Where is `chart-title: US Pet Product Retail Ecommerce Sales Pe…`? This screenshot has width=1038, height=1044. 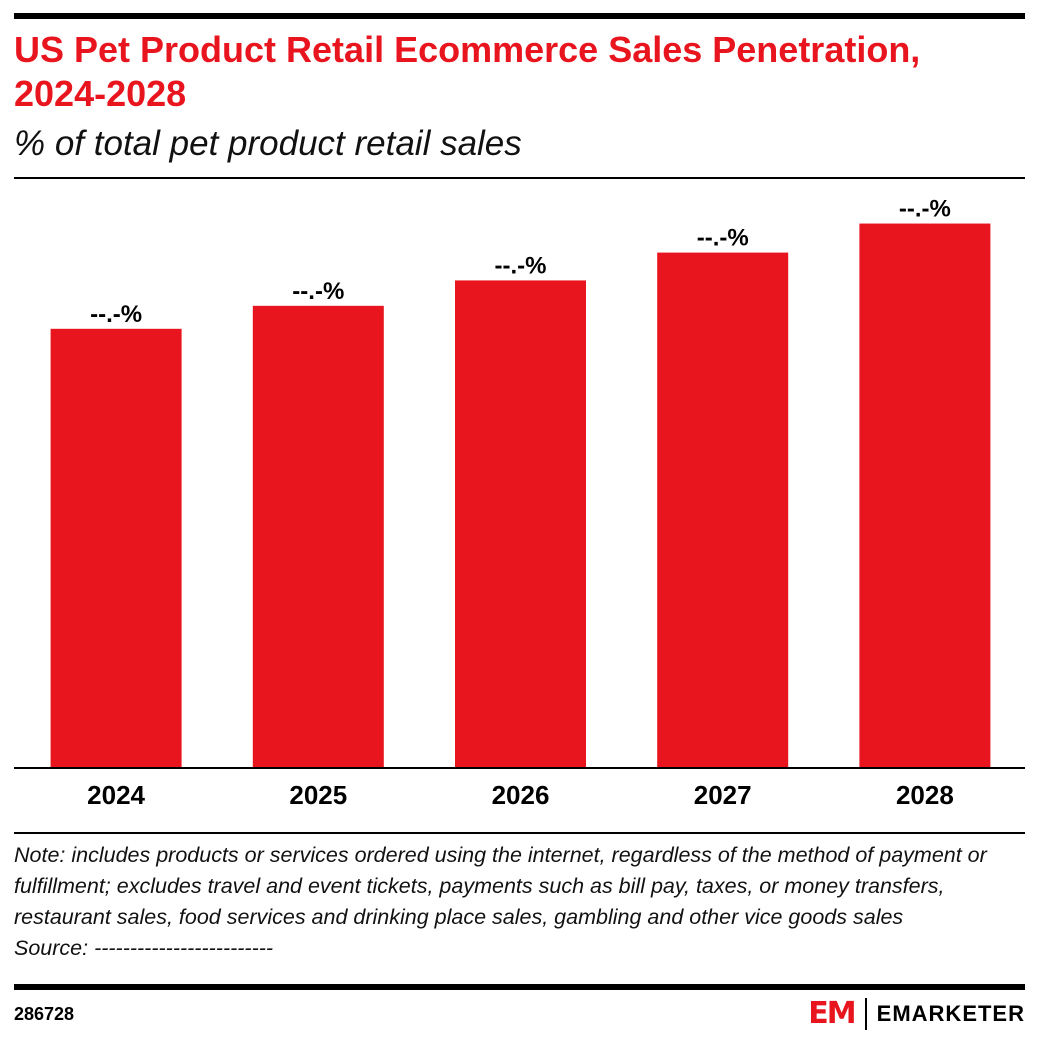 chart-title: US Pet Product Retail Ecommerce Sales Pe… is located at coordinates (467, 71).